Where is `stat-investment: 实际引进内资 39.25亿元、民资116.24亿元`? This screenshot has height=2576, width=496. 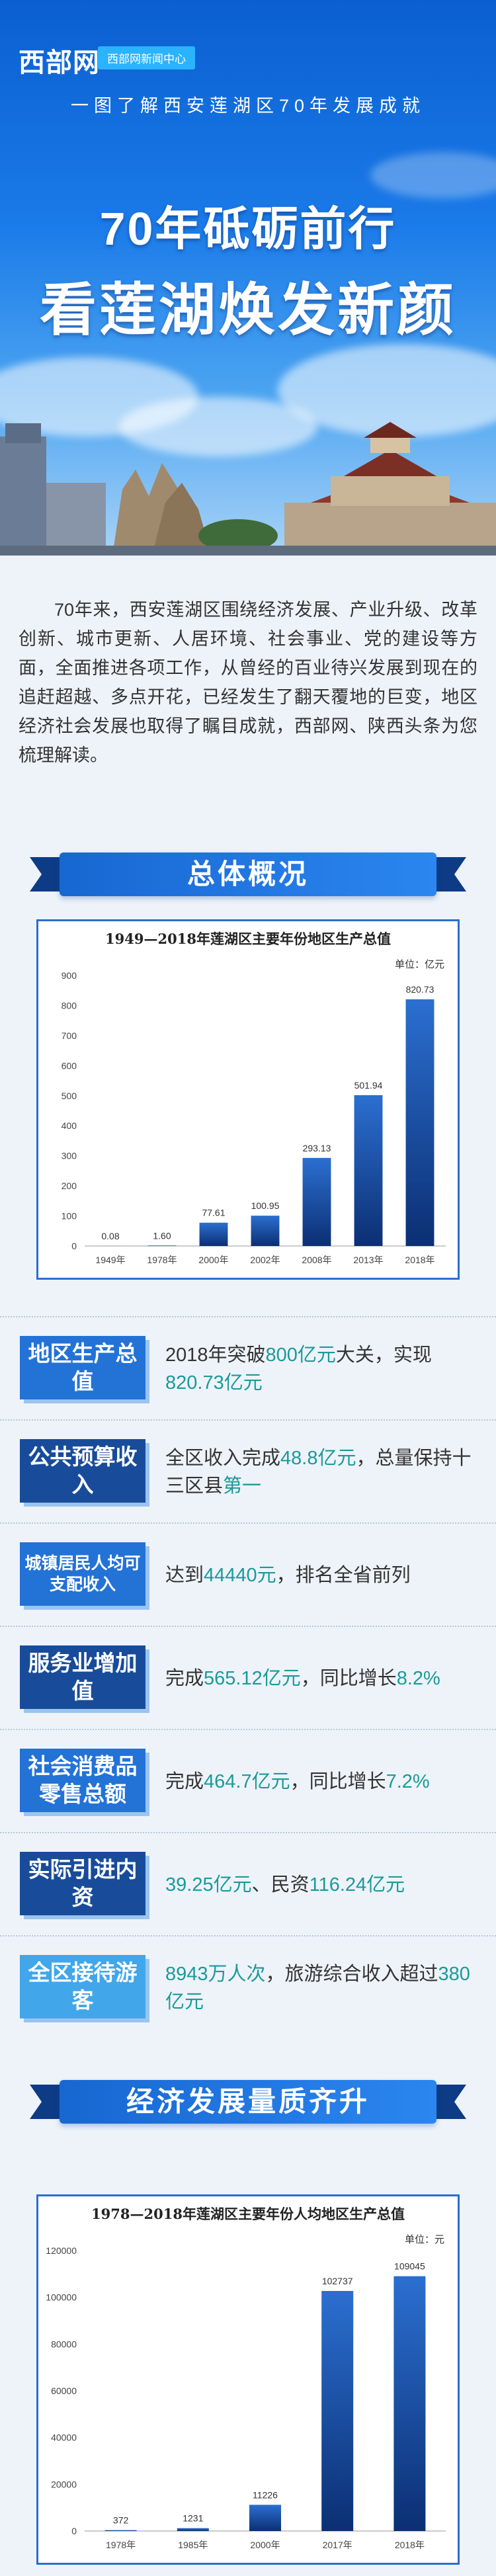 stat-investment: 实际引进内资 39.25亿元、民资116.24亿元 is located at coordinates (248, 1885).